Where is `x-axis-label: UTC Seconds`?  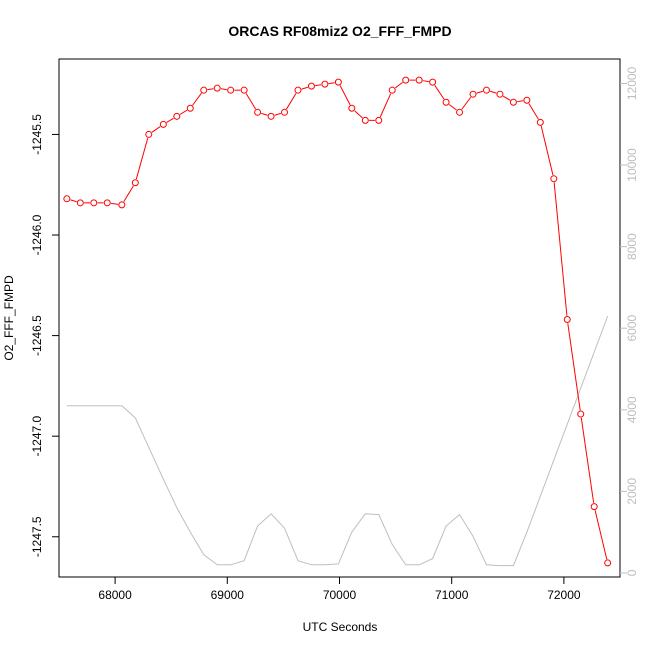
x-axis-label: UTC Seconds is located at coordinates (340, 627).